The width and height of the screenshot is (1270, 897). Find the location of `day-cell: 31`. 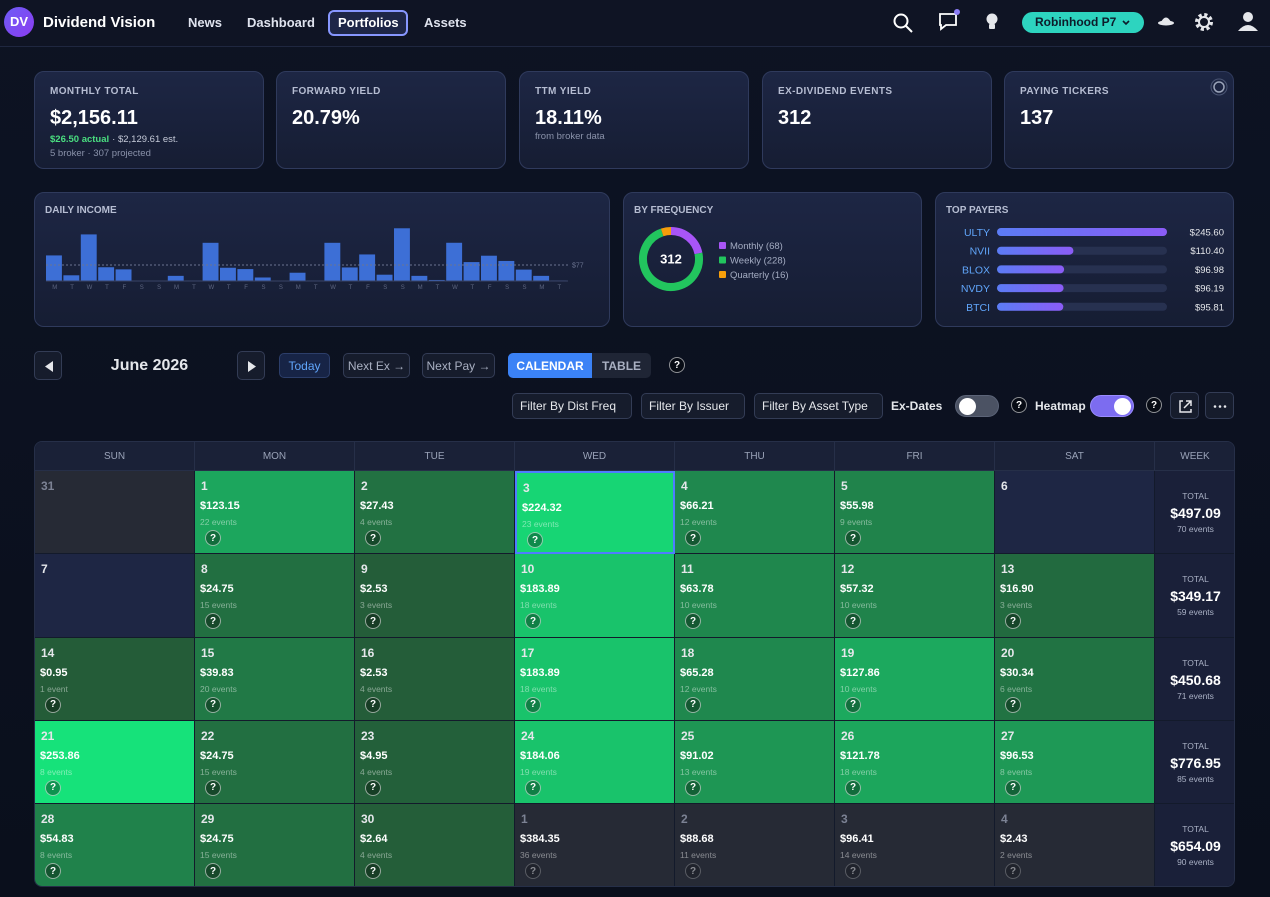

day-cell: 31 is located at coordinates (115, 513).